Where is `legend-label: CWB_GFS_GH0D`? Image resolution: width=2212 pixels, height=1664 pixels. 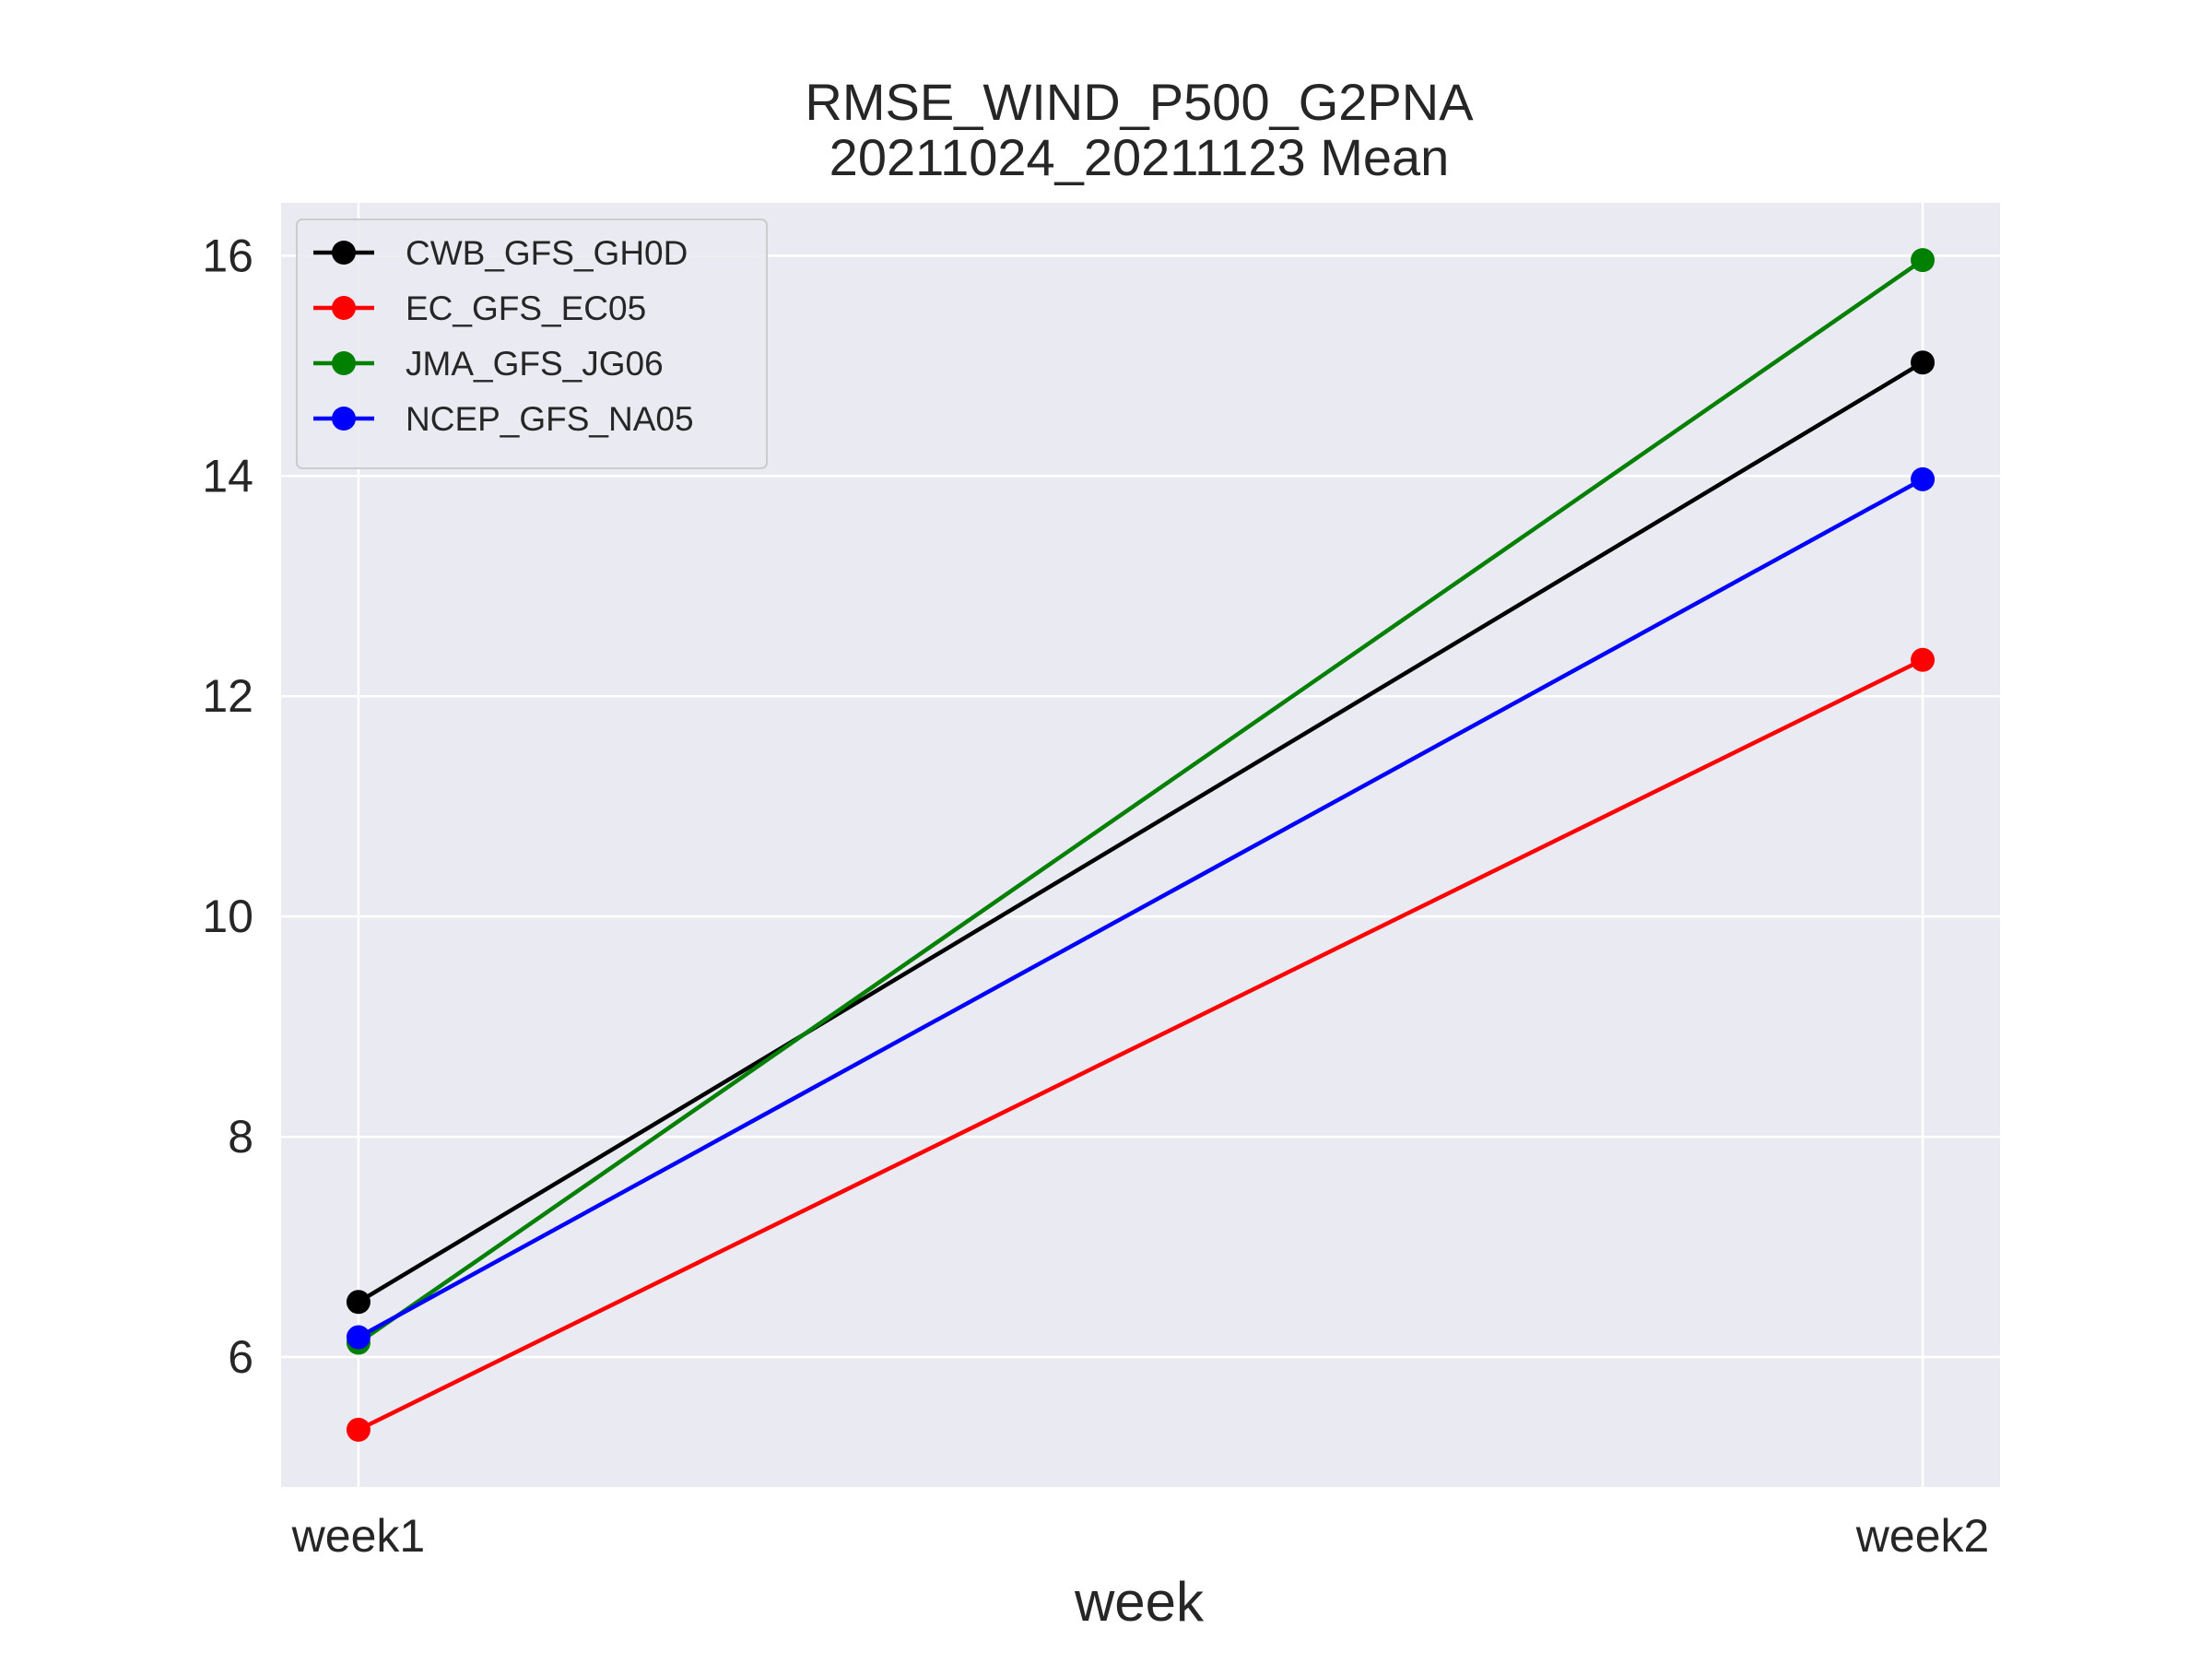
legend-label: CWB_GFS_GH0D is located at coordinates (547, 253).